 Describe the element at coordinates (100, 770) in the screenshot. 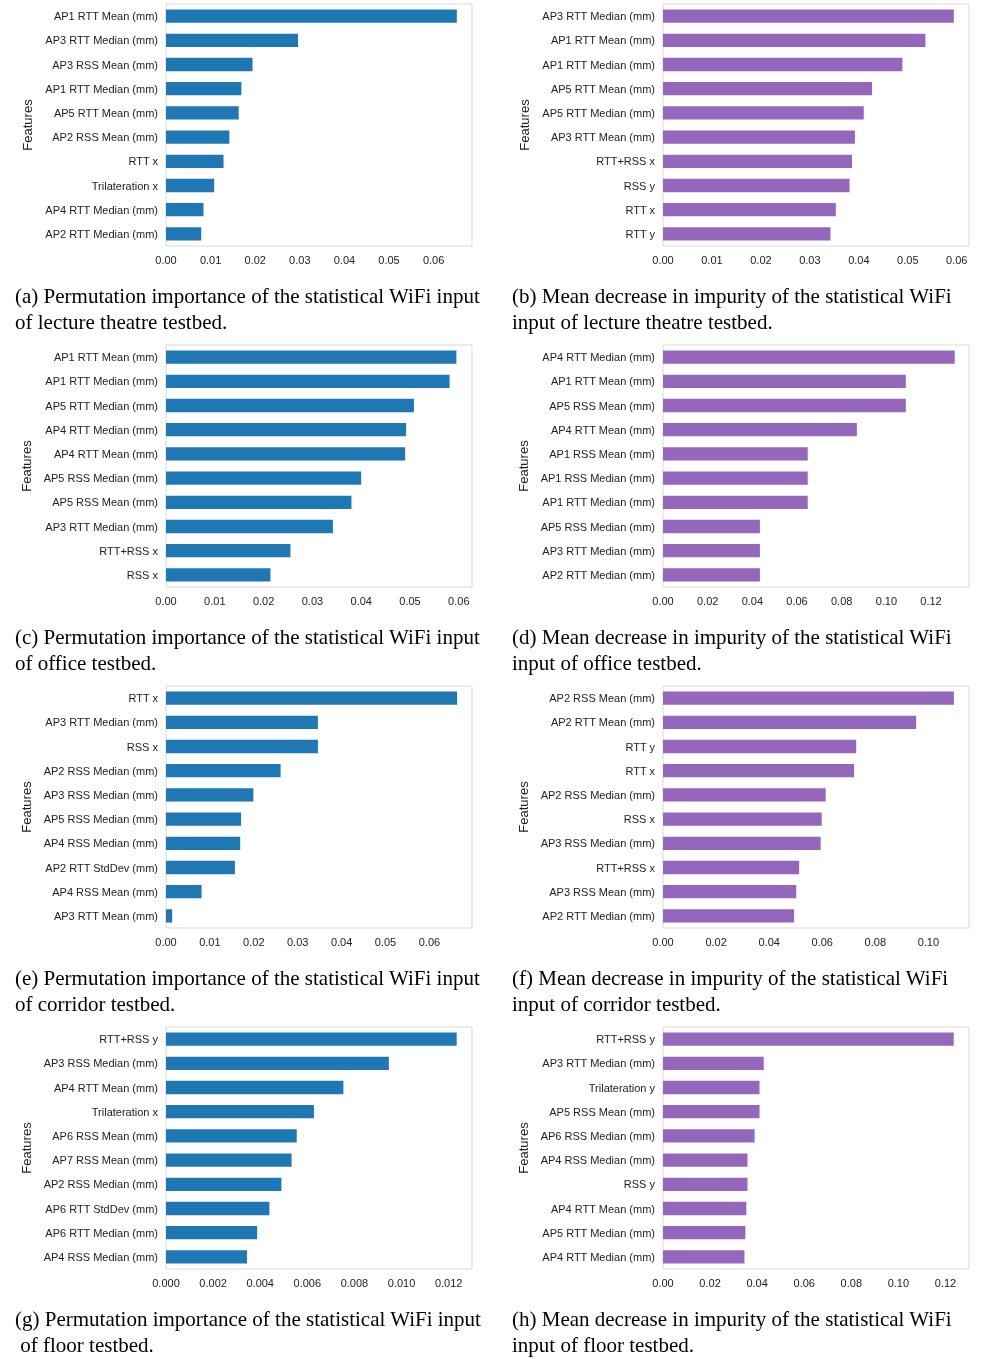

I see `y-tick-label: AP2 RSS Median (mm)` at that location.